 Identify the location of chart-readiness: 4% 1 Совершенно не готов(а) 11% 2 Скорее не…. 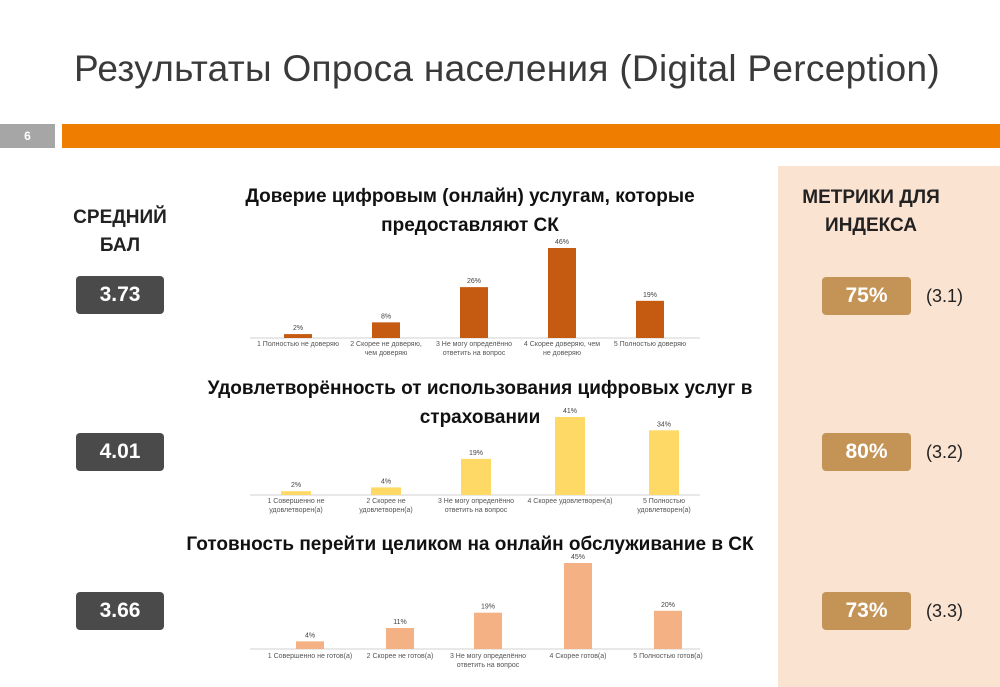
(476, 611).